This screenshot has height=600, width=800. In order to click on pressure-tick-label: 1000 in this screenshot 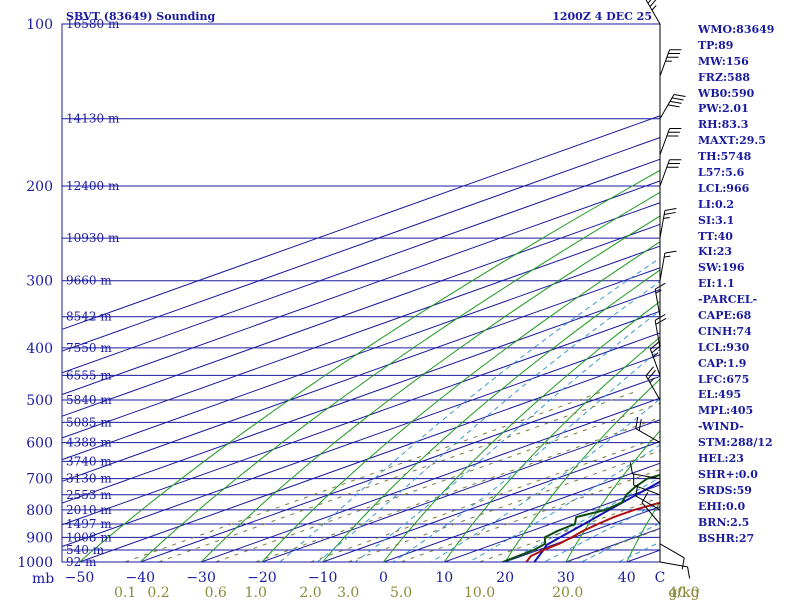, I will do `click(35, 563)`.